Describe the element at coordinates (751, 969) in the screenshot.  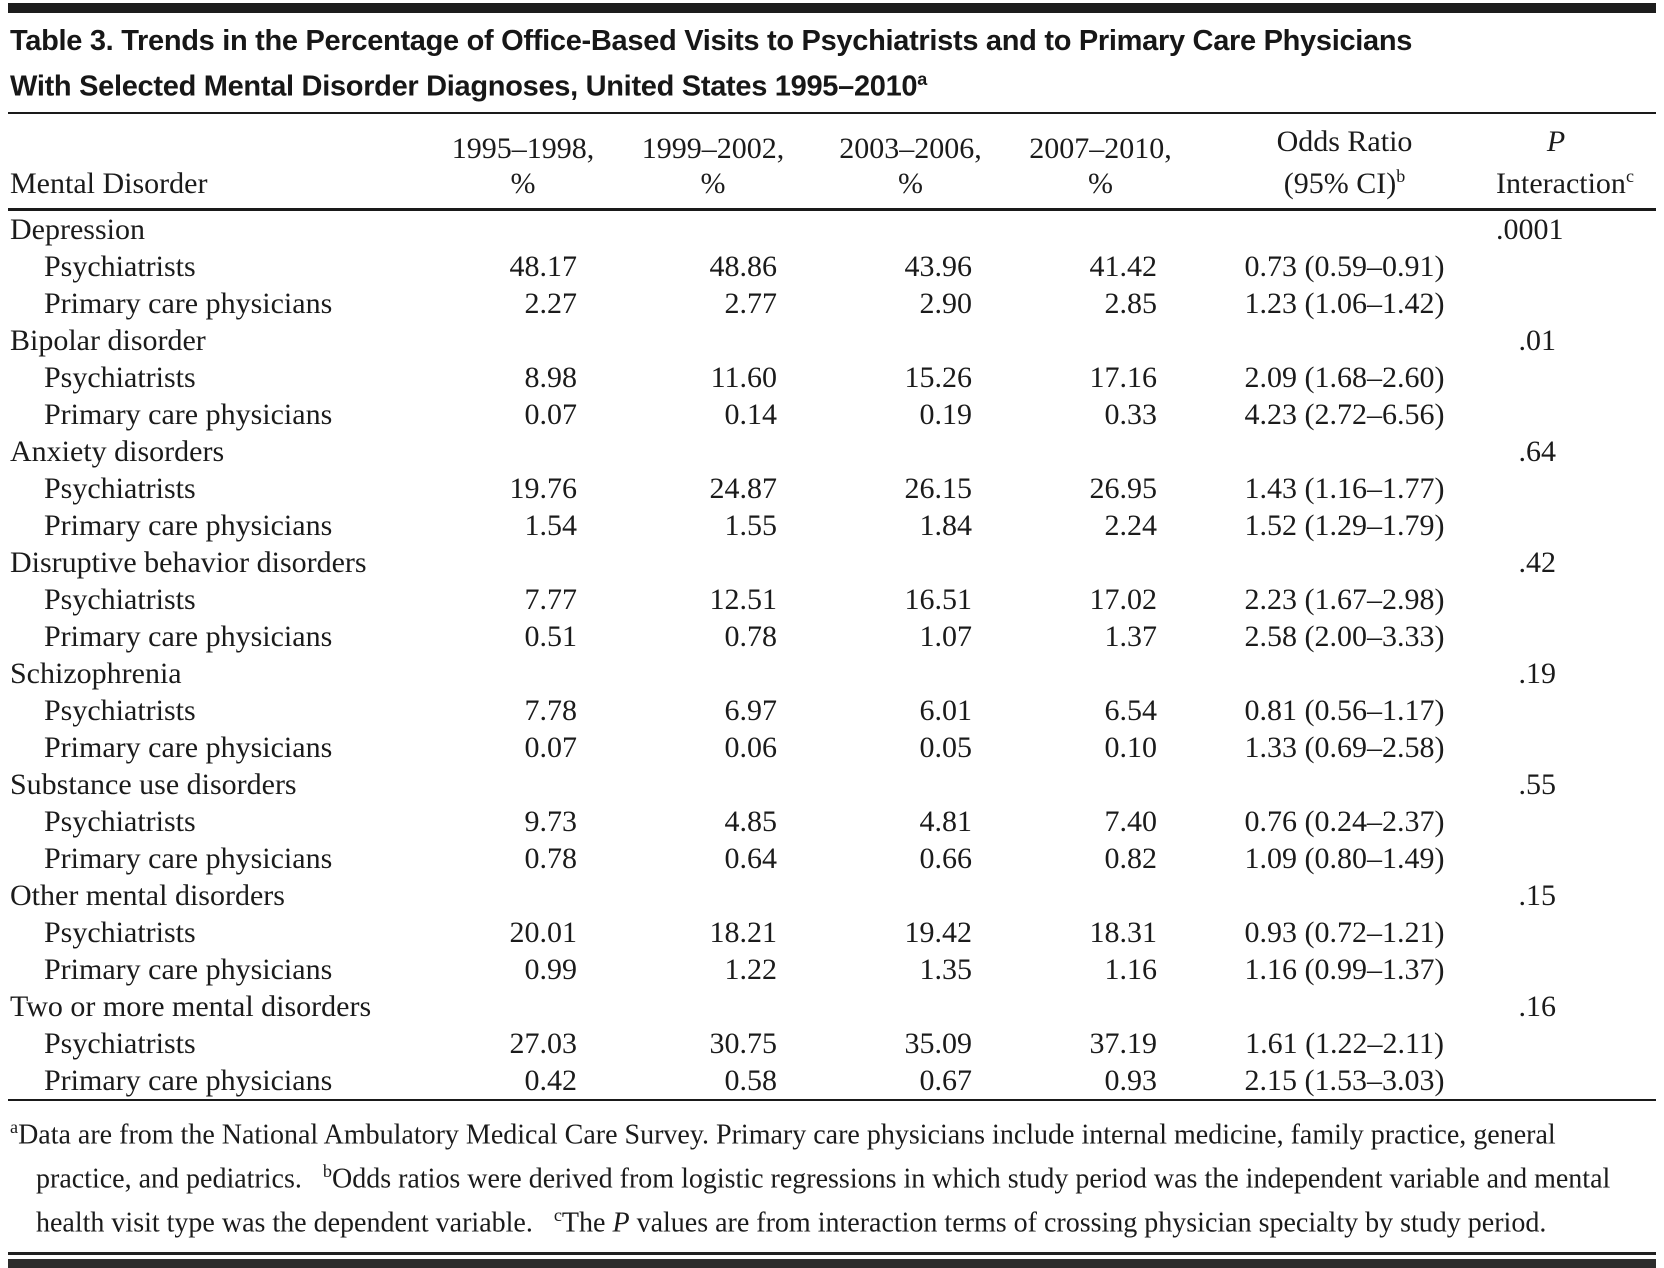
I see `percent-cell: 1.22` at that location.